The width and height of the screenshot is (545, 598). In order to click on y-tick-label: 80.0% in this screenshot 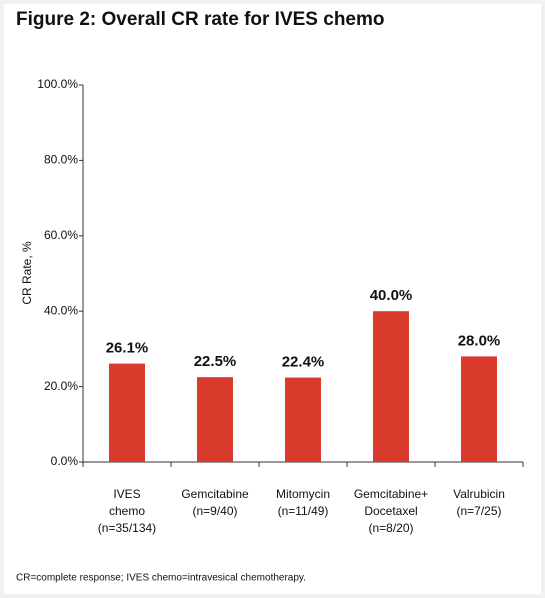, I will do `click(61, 160)`.